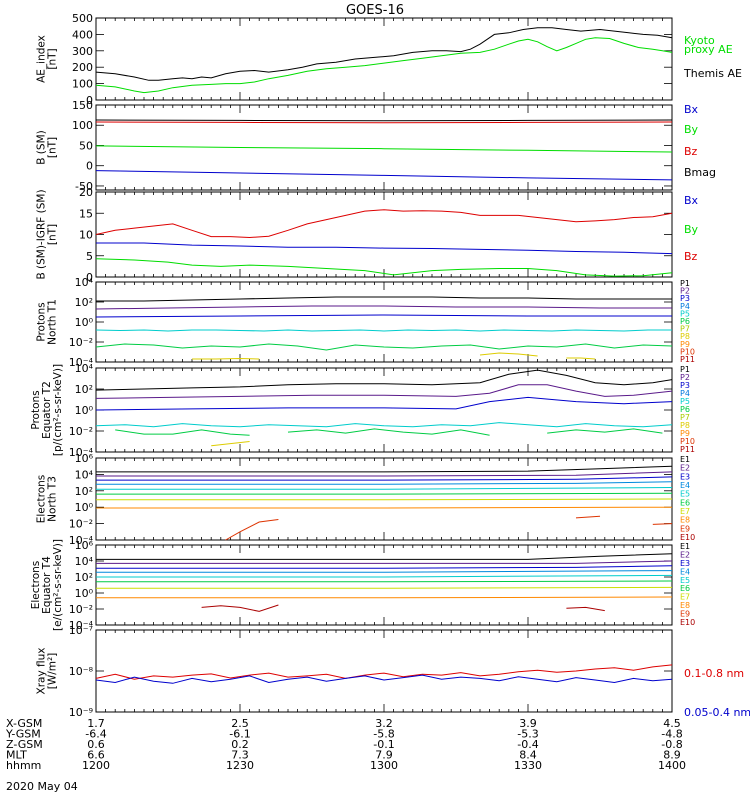  Describe the element at coordinates (42, 671) in the screenshot. I see `y-axis-label: Xray flux` at that location.